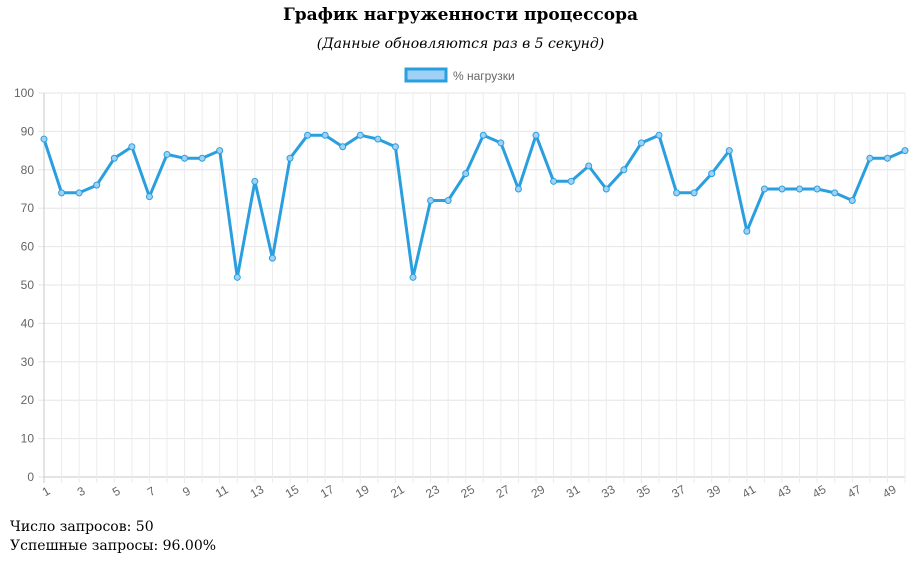 Image resolution: width=921 pixels, height=569 pixels. I want to click on x-tick-label: 9, so click(186, 492).